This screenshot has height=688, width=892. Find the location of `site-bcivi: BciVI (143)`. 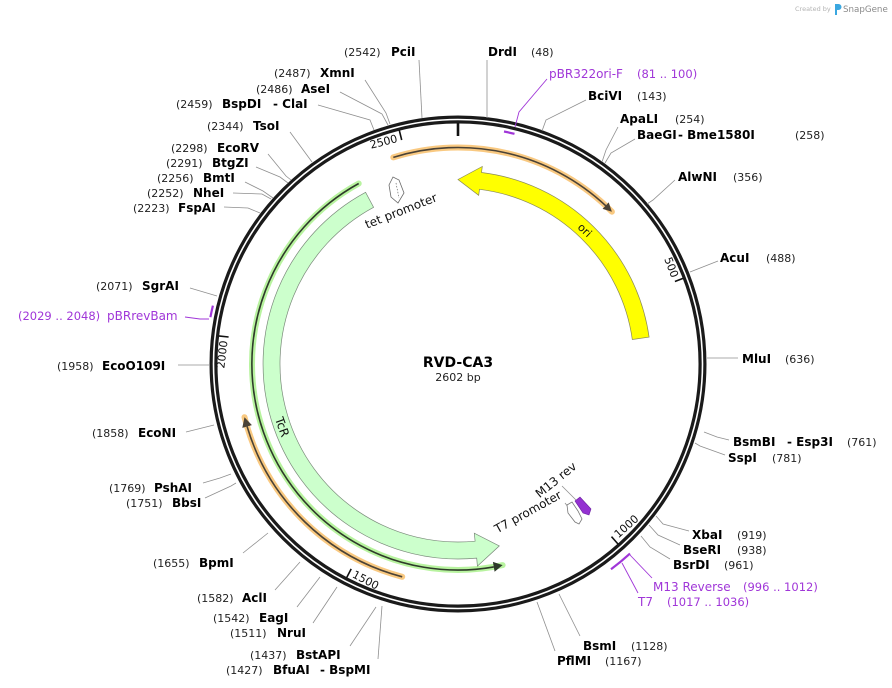

site-bcivi: BciVI (143) is located at coordinates (604, 110).